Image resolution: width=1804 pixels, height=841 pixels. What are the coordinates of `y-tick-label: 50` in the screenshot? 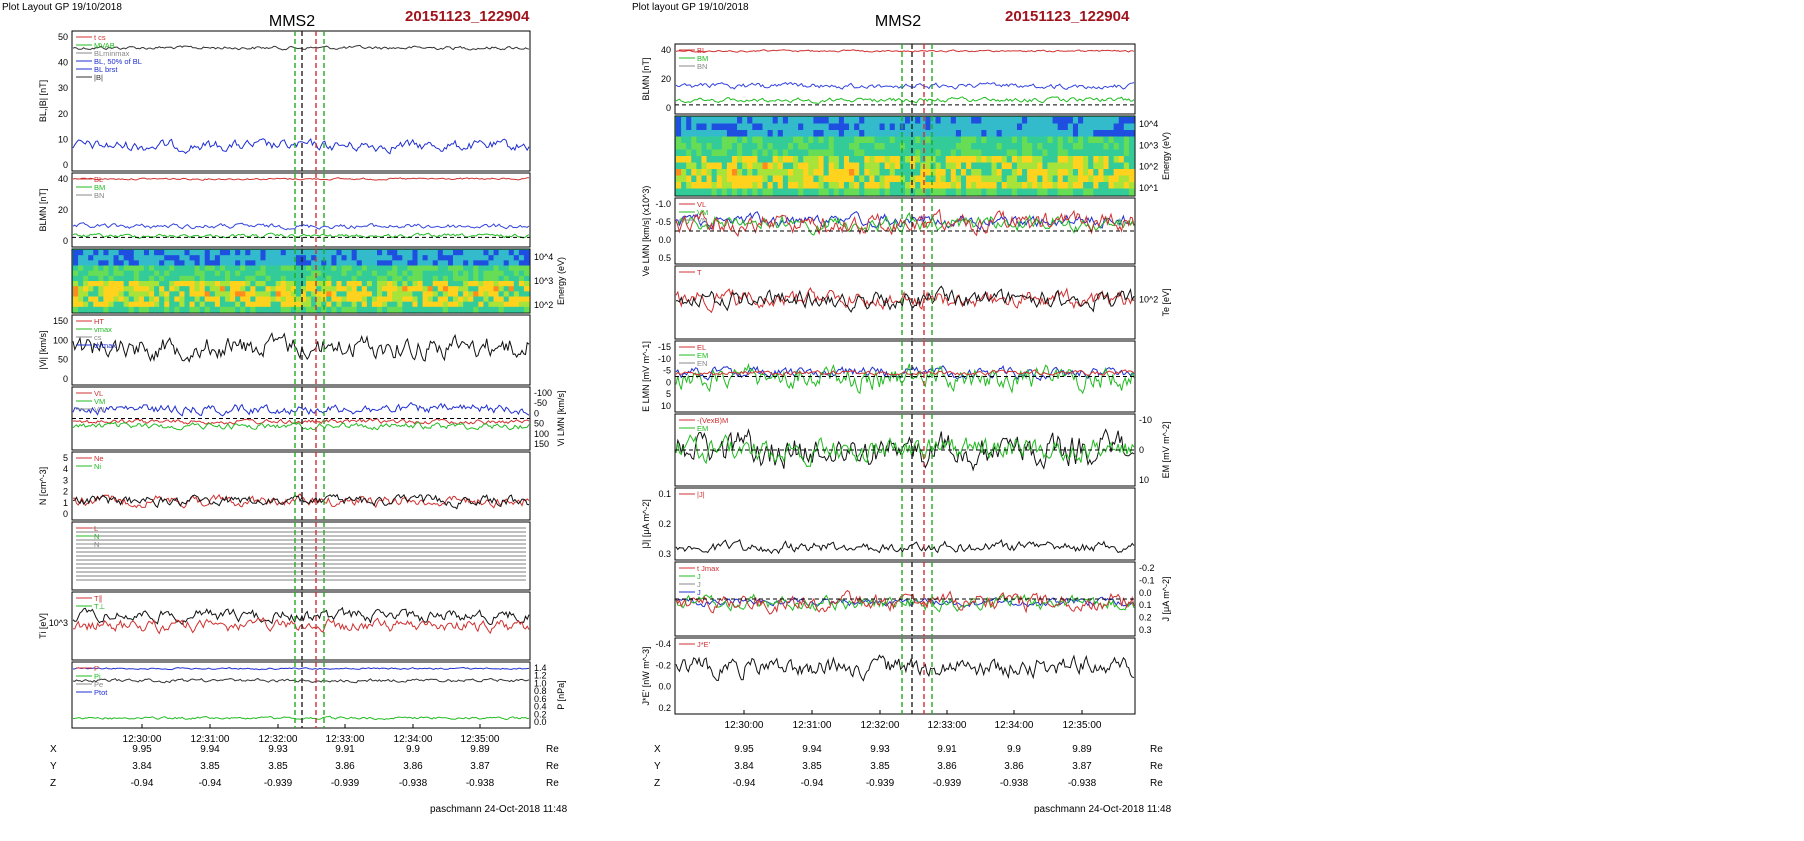 It's located at (63, 360).